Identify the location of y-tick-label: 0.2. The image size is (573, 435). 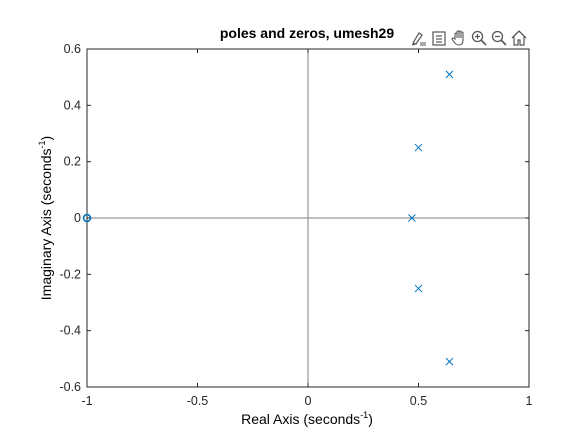
(72, 162).